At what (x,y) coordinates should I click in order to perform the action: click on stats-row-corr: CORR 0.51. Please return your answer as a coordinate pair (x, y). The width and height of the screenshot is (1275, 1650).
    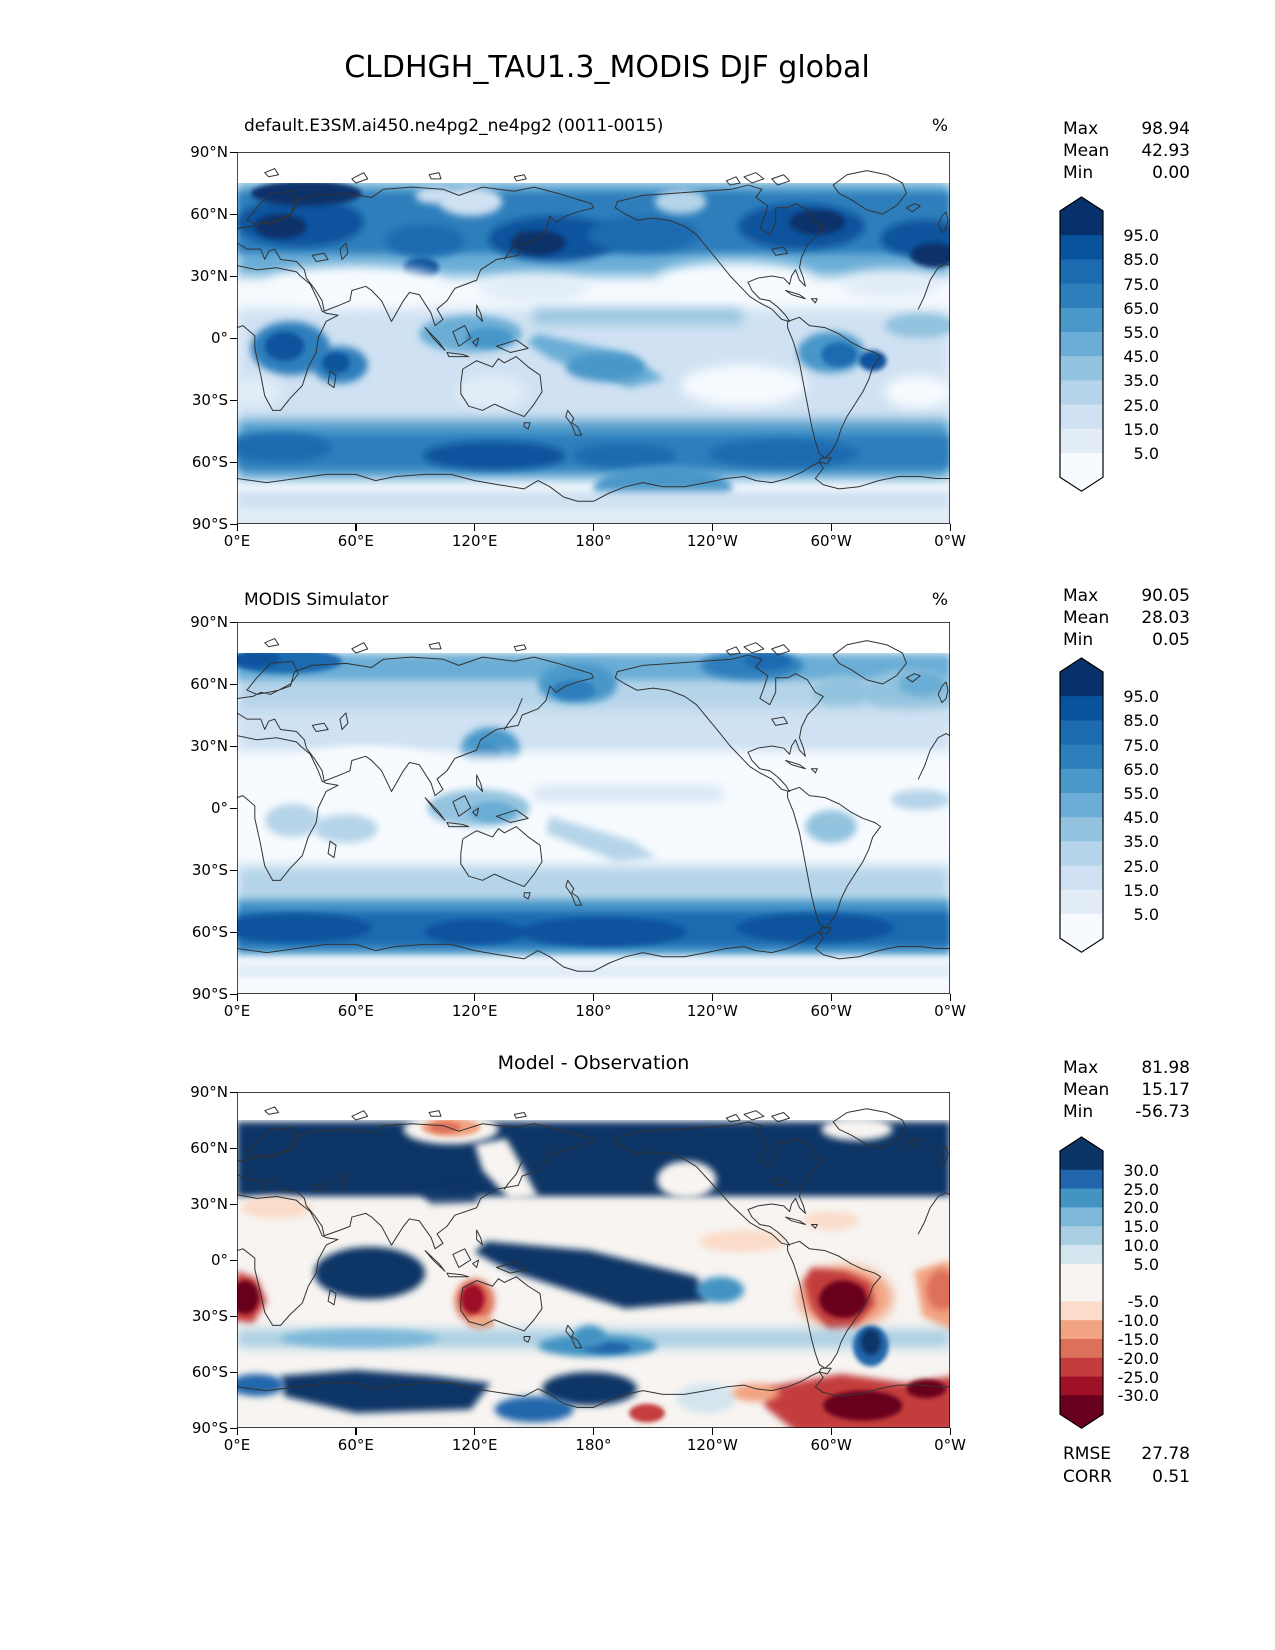
    Looking at the image, I should click on (1126, 1477).